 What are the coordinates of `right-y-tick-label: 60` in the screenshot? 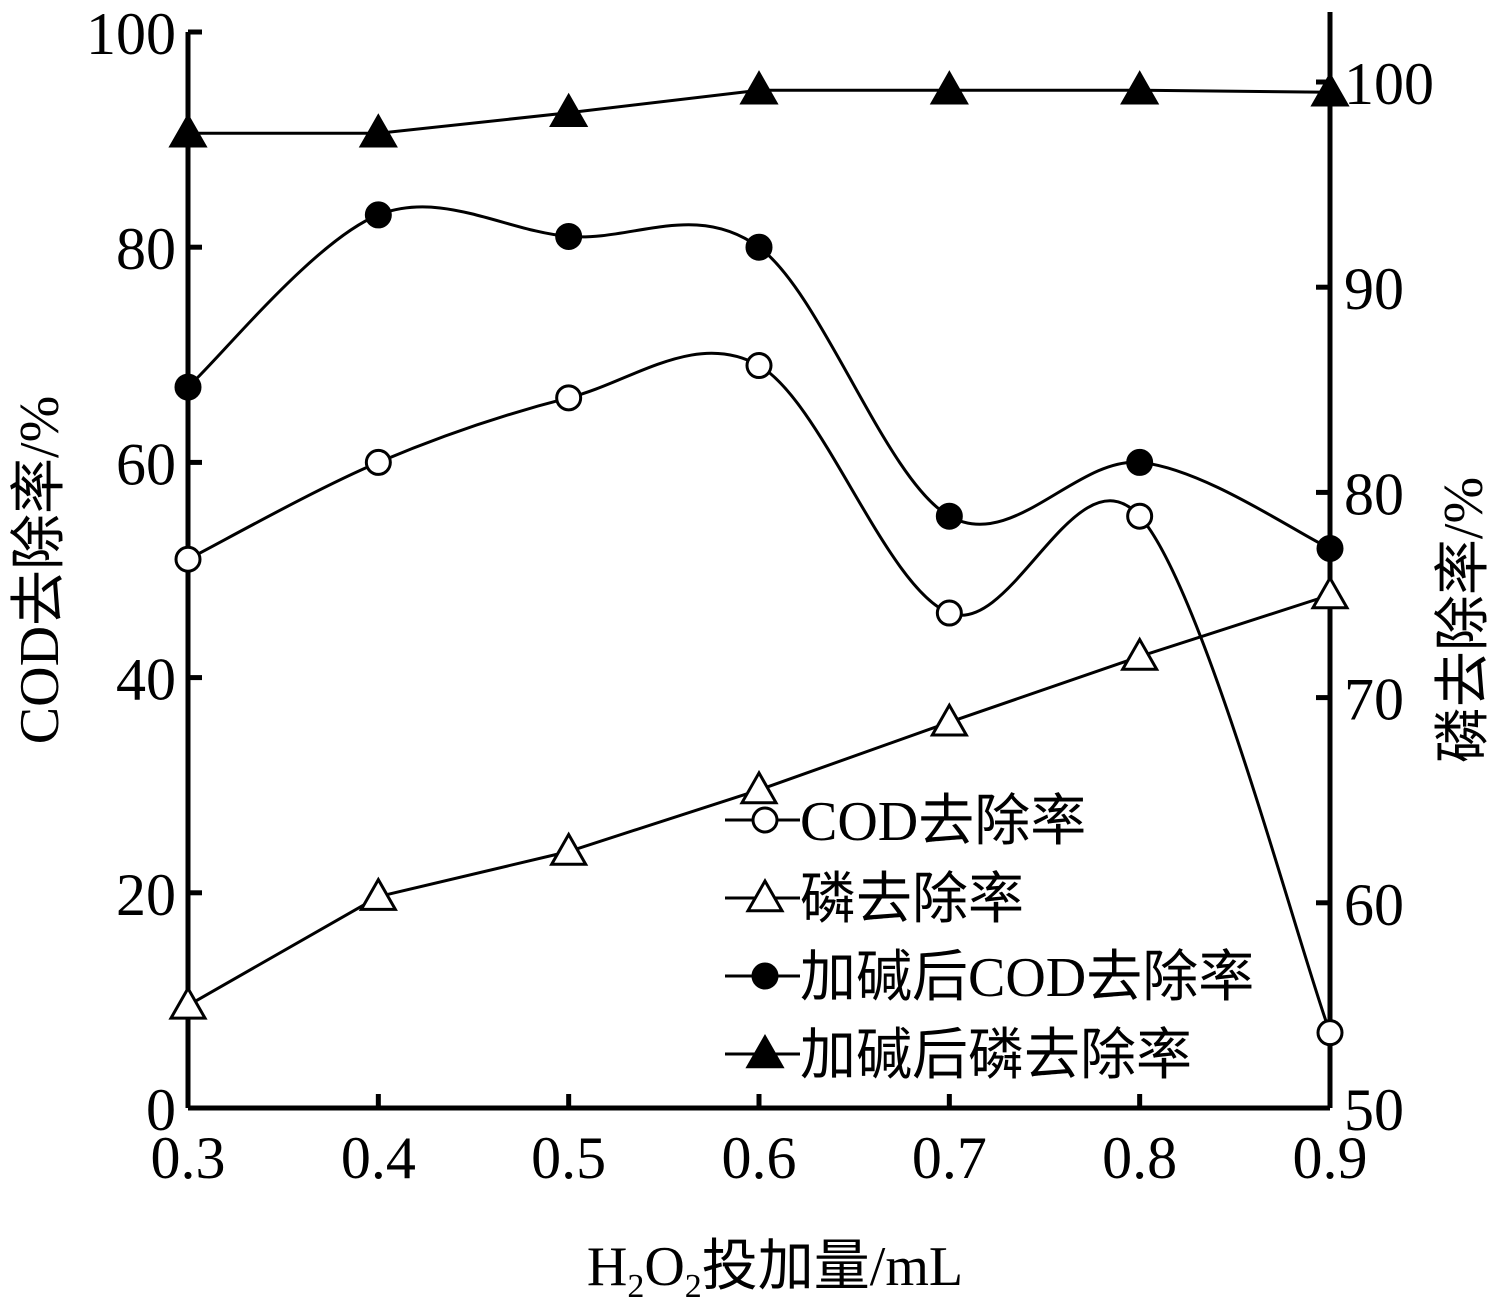 It's located at (1374, 905).